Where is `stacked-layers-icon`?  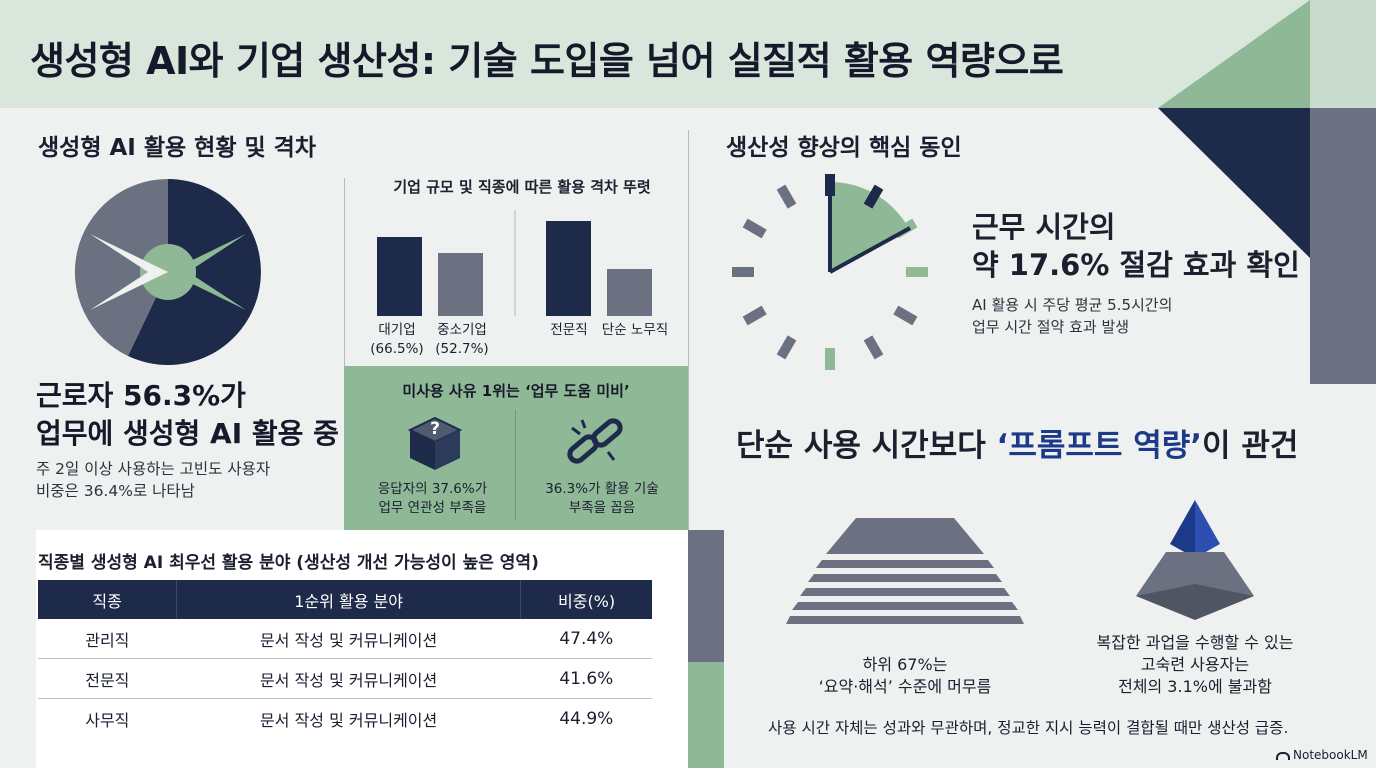
stacked-layers-icon is located at coordinates (905, 571).